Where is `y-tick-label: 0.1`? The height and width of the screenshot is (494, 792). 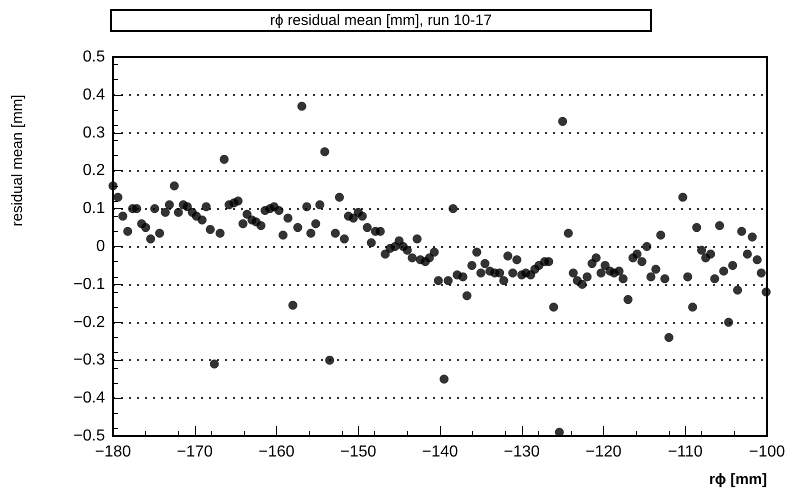
y-tick-label: 0.1 is located at coordinates (94, 209).